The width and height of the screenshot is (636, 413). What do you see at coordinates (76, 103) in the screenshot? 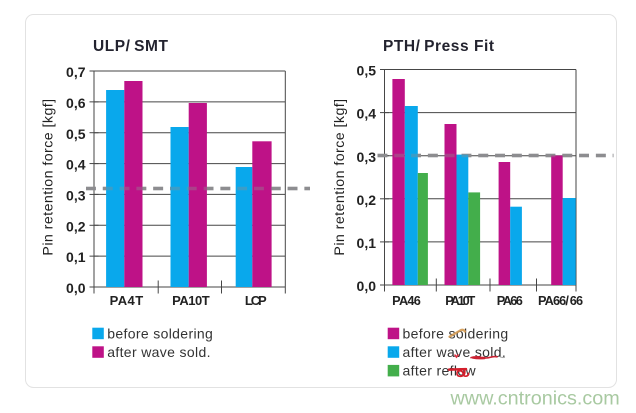
I see `svg-text: 0,6` at bounding box center [76, 103].